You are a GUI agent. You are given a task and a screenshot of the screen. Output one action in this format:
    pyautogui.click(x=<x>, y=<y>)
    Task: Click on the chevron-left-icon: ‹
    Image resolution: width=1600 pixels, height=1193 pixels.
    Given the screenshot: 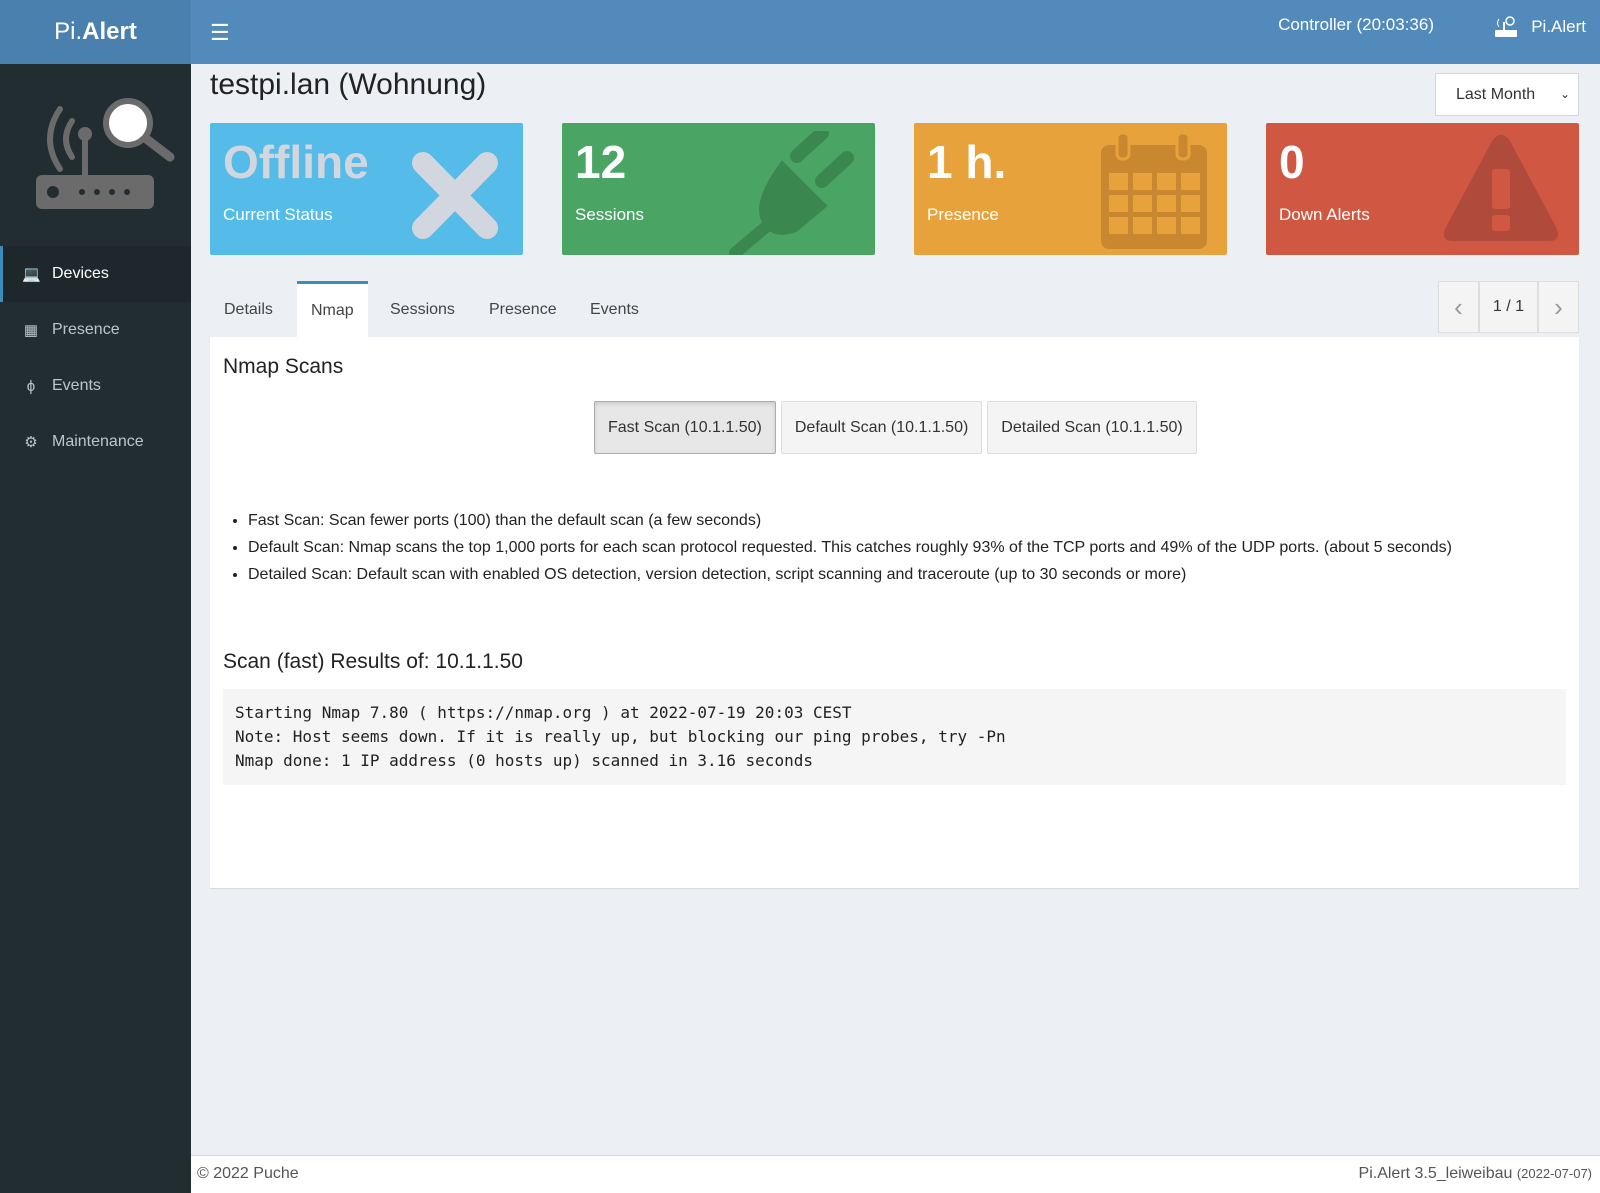 What is the action you would take?
    pyautogui.click(x=1458, y=307)
    